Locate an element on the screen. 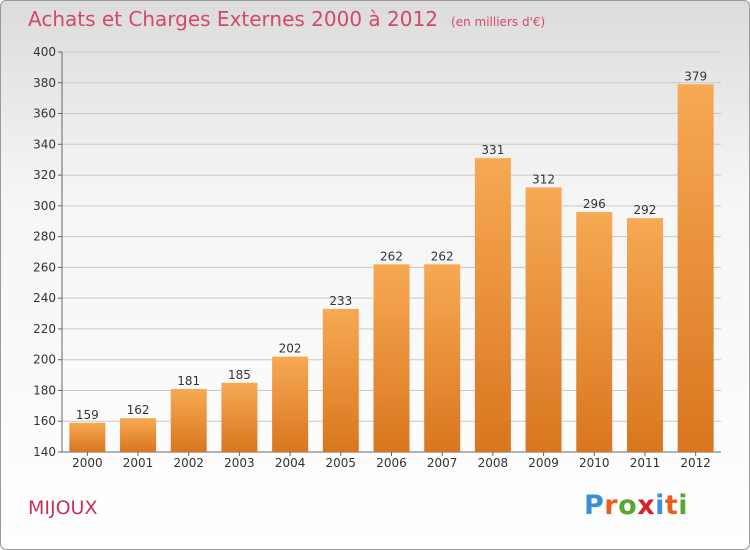 Image resolution: width=750 pixels, height=550 pixels. data-label: 331 is located at coordinates (492, 150).